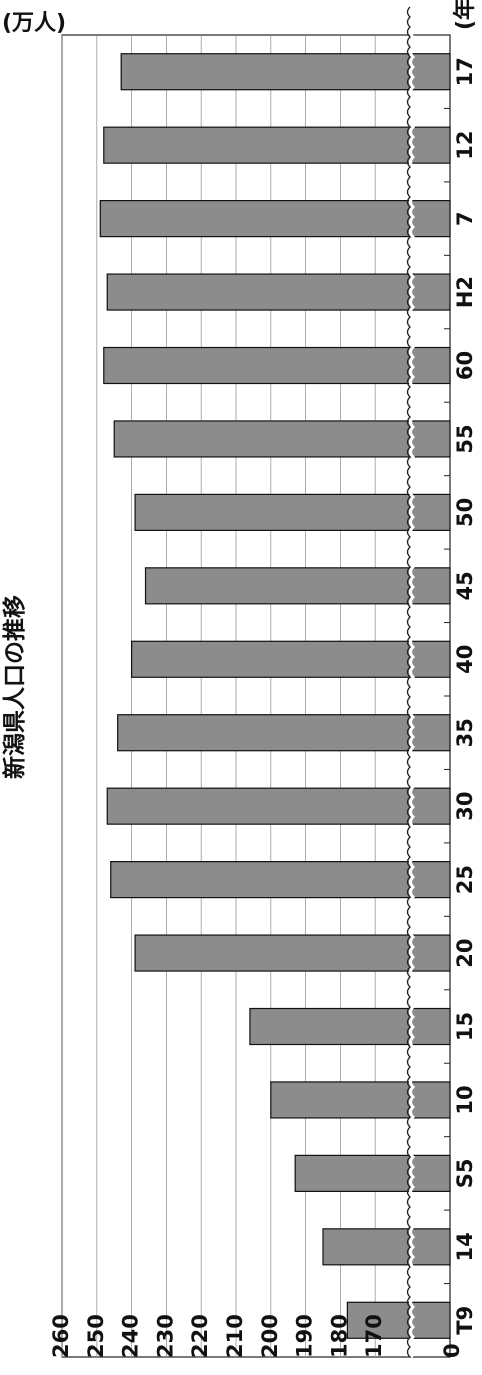  What do you see at coordinates (200, 1336) in the screenshot?
I see `value-tick-label-220: 220` at bounding box center [200, 1336].